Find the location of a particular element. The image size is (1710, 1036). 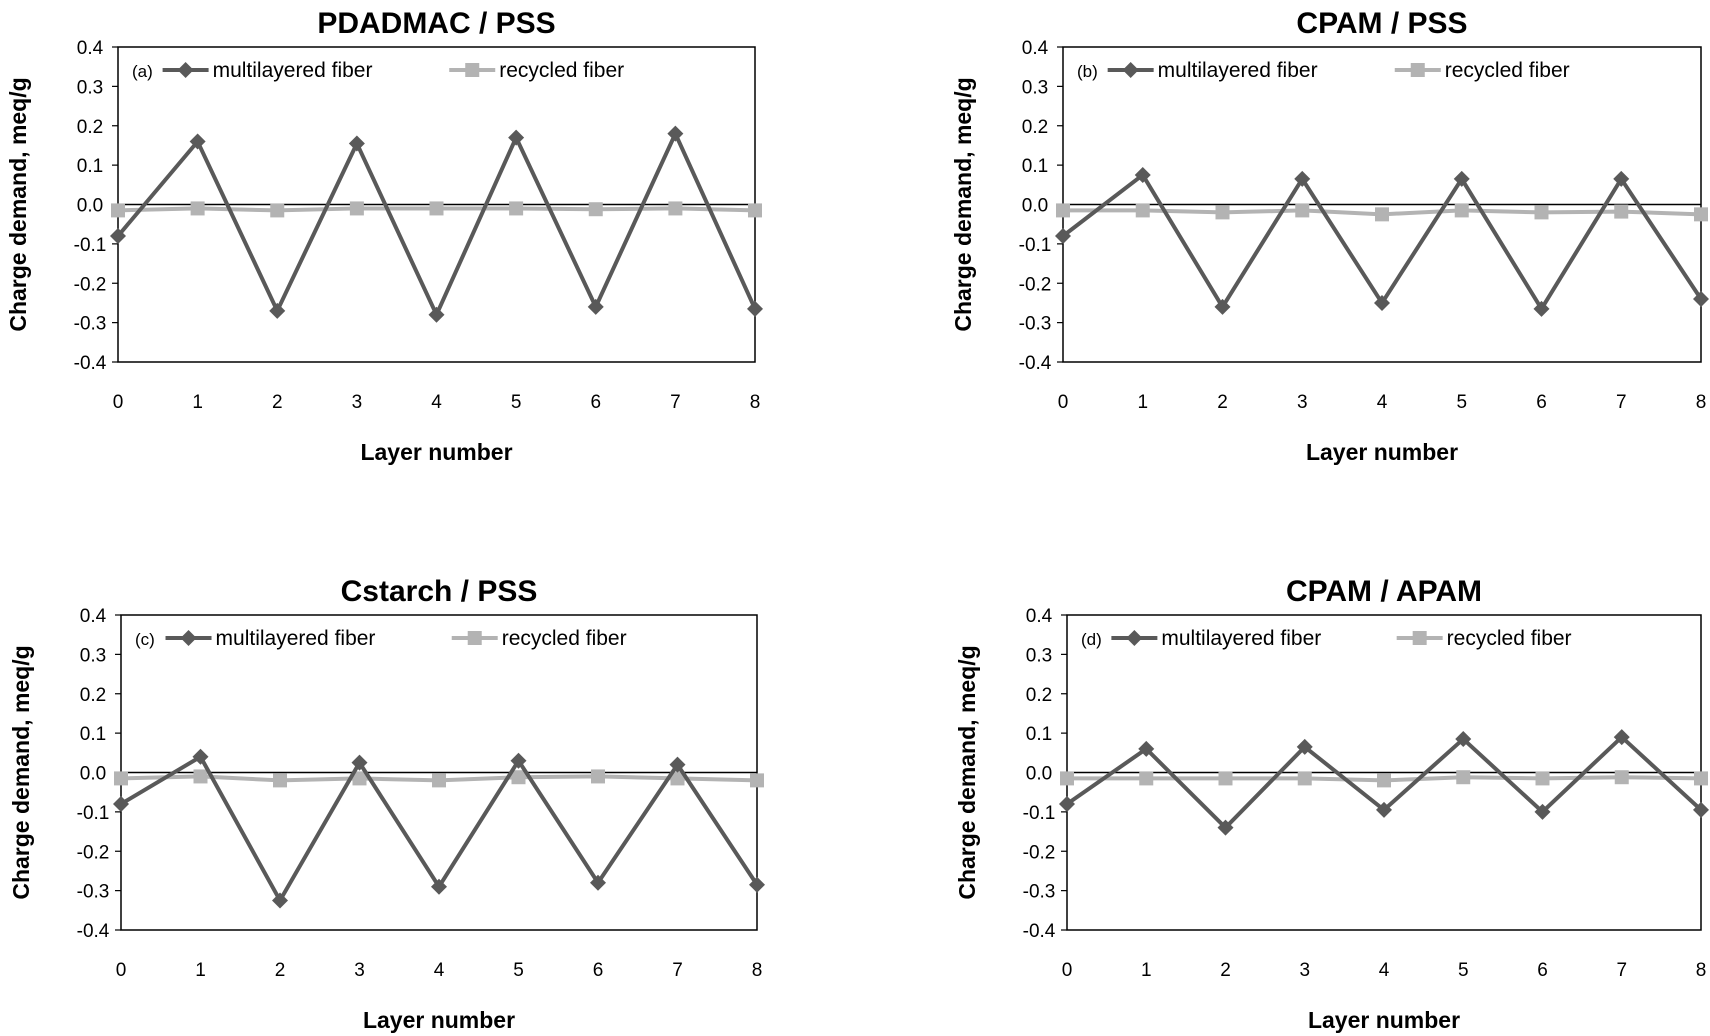

chart-title: CPAM / APAM is located at coordinates (1384, 591).